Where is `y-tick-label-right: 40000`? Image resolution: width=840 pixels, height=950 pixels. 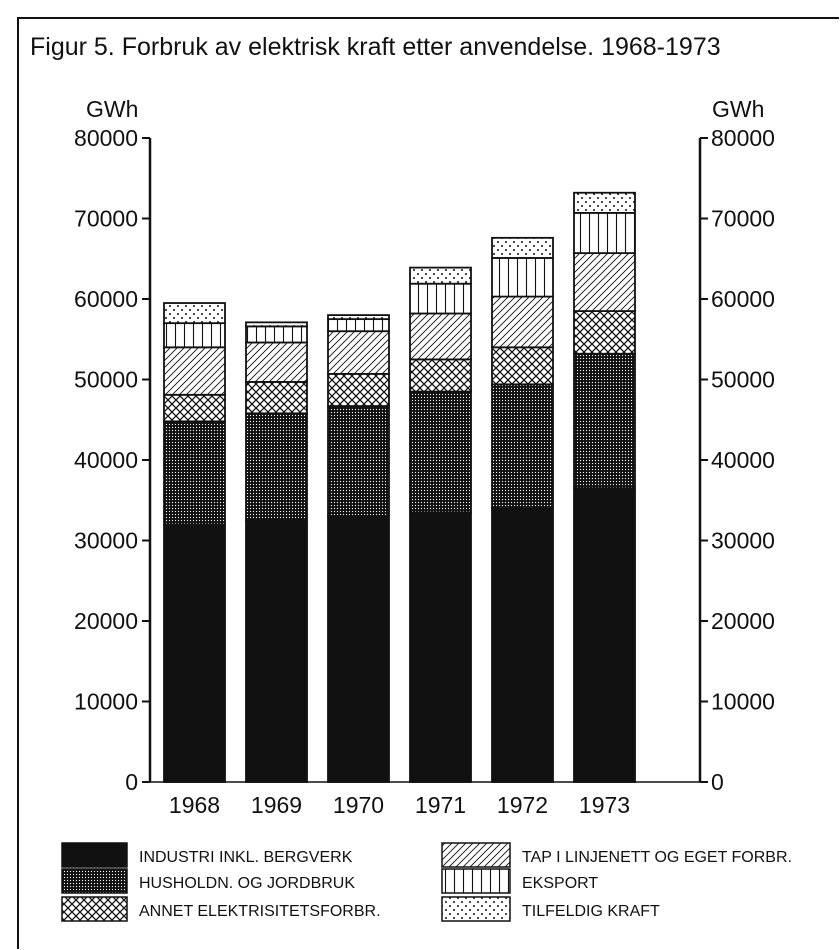 y-tick-label-right: 40000 is located at coordinates (743, 460).